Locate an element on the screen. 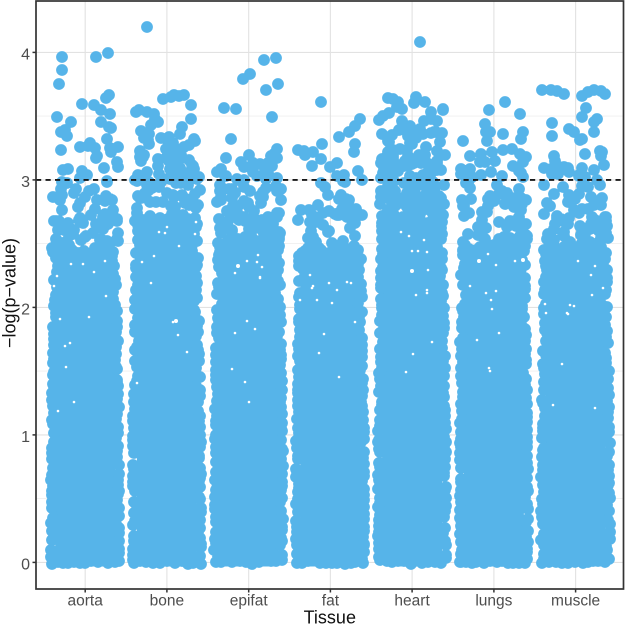  svg-text: lungs is located at coordinates (493, 600).